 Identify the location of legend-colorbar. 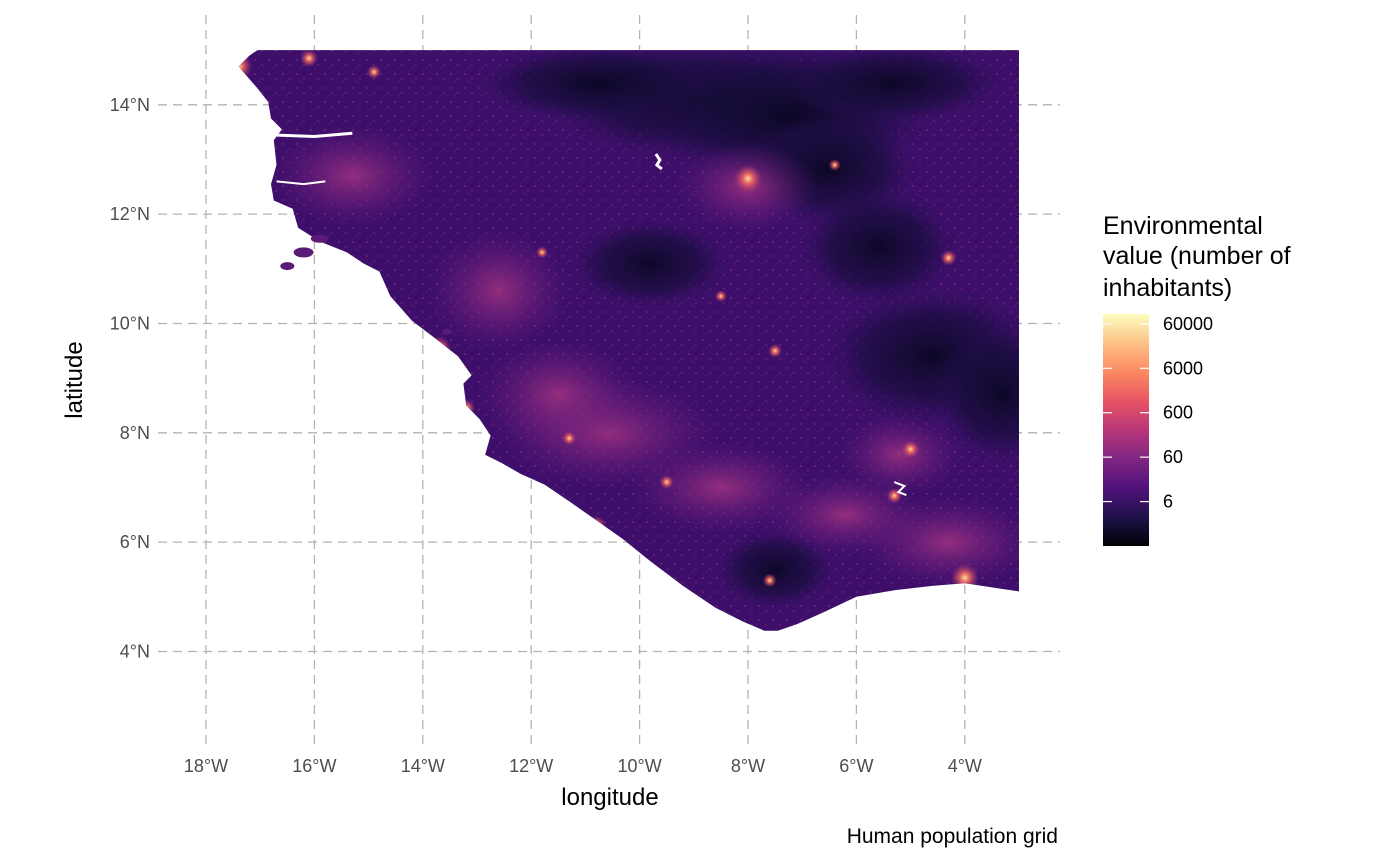
(1126, 430).